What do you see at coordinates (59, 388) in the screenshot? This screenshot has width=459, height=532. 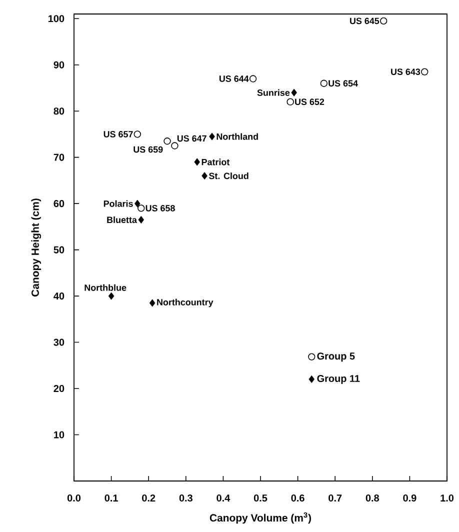 I see `y-tick-label: 20` at bounding box center [59, 388].